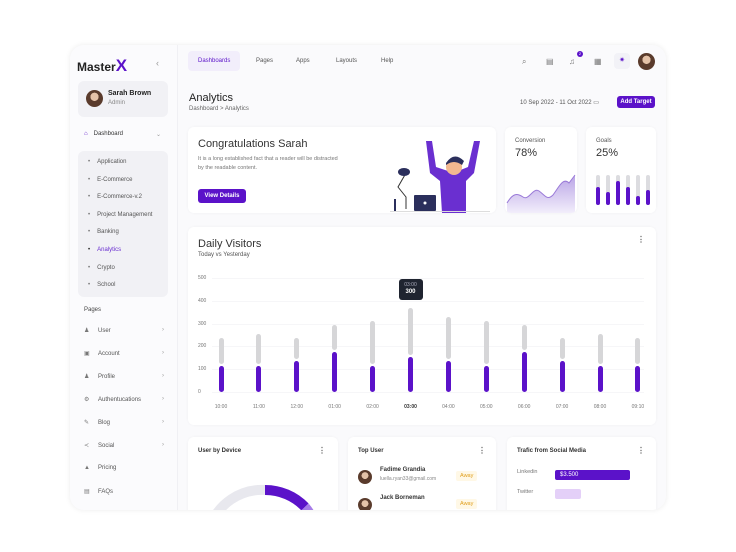 Image resolution: width=736 pixels, height=552 pixels. What do you see at coordinates (303, 61) in the screenshot?
I see `tab-apps: Apps` at bounding box center [303, 61].